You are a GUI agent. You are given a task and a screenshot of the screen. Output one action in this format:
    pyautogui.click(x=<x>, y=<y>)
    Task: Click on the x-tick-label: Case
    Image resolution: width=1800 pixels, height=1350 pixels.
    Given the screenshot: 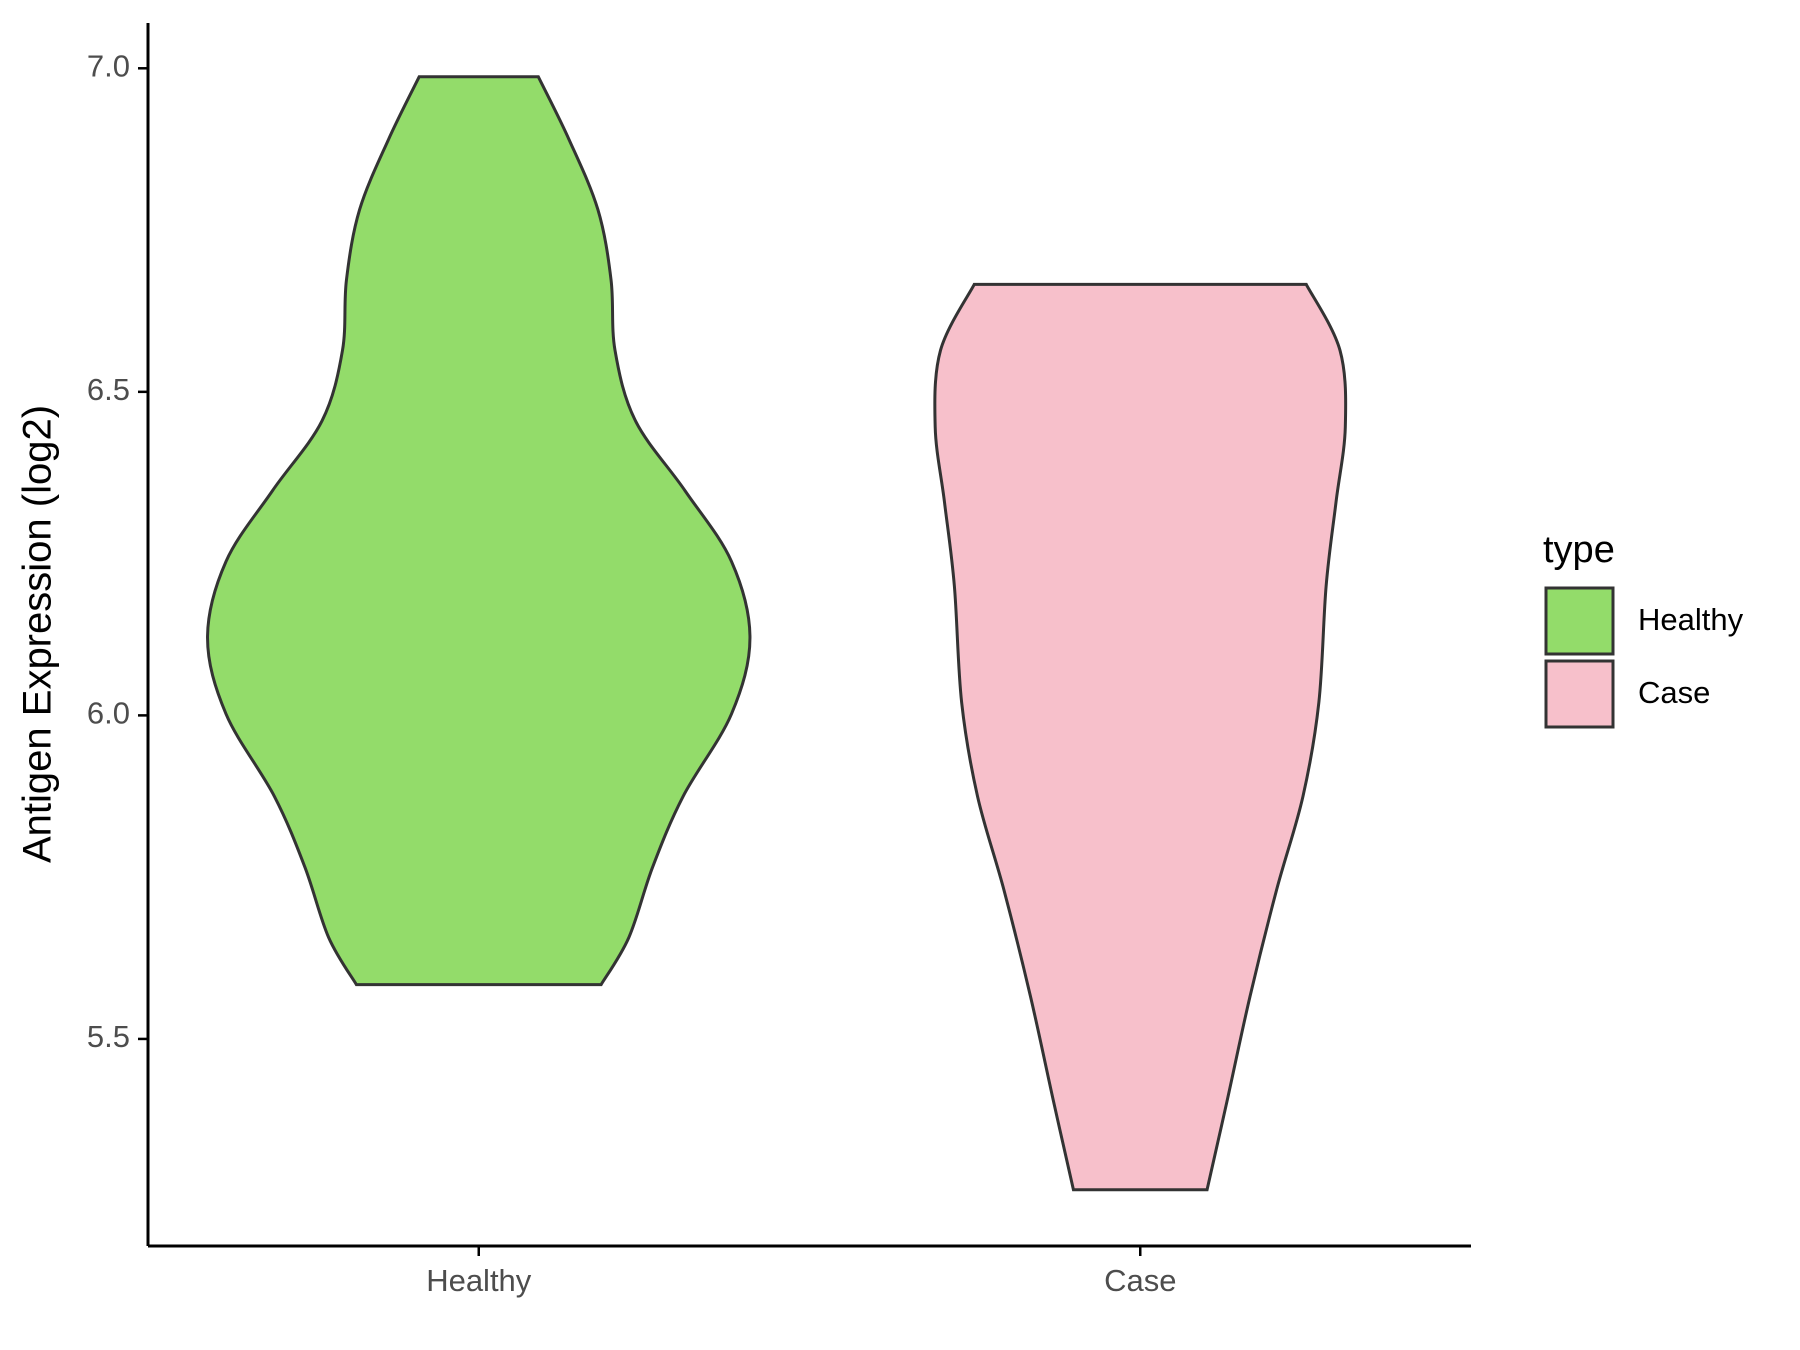 What is the action you would take?
    pyautogui.click(x=1140, y=1280)
    